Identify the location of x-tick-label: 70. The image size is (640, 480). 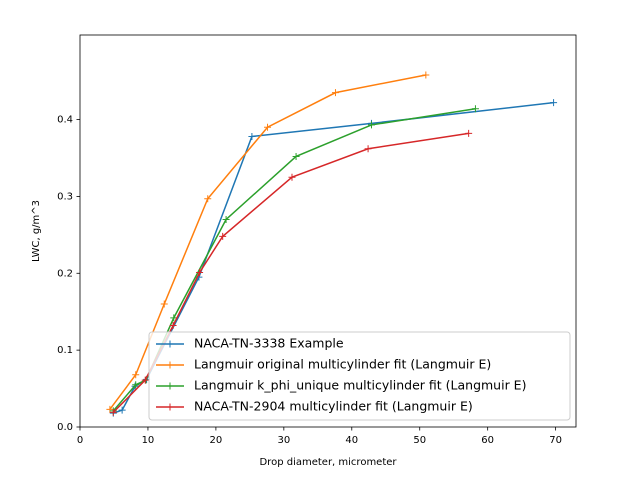
(555, 440).